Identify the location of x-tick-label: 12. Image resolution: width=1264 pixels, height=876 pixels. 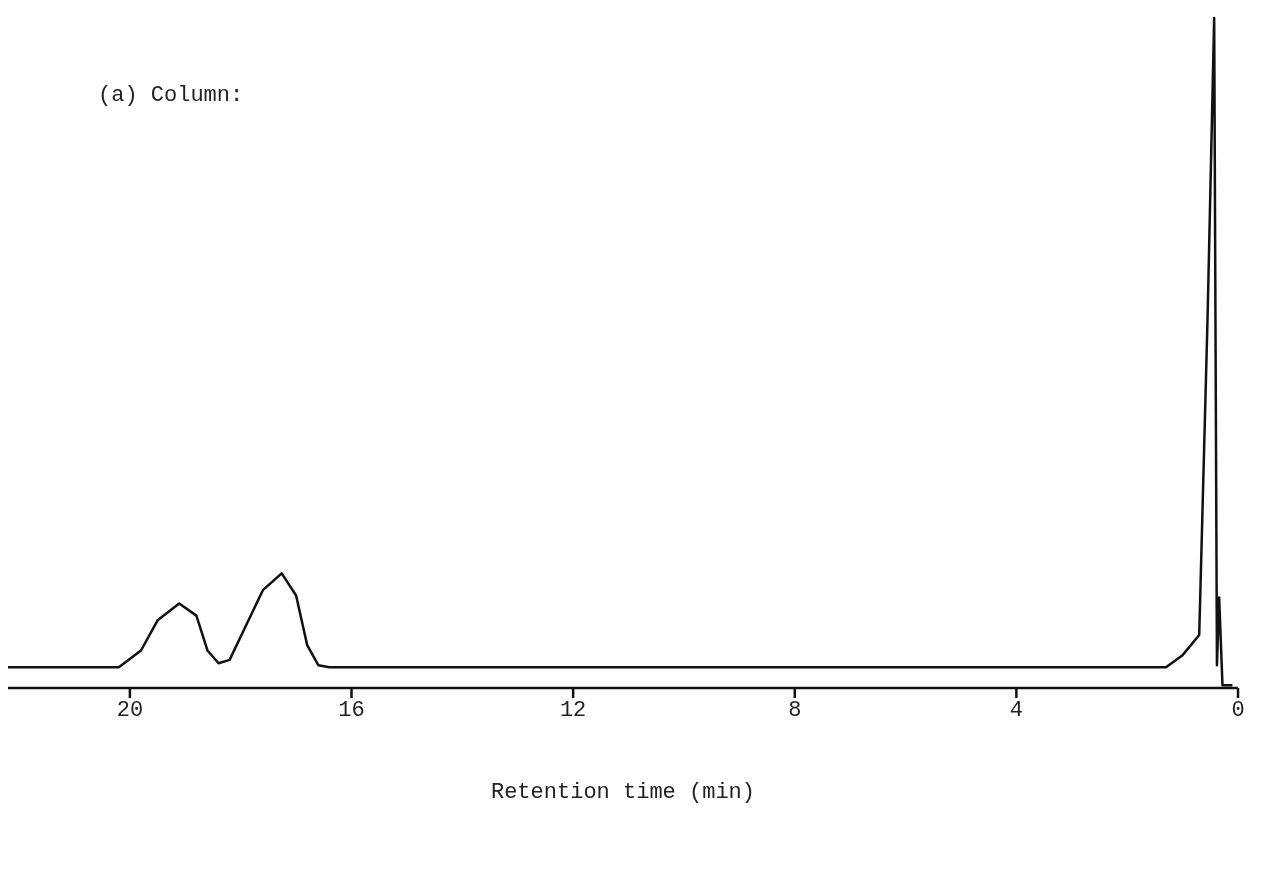
(573, 710).